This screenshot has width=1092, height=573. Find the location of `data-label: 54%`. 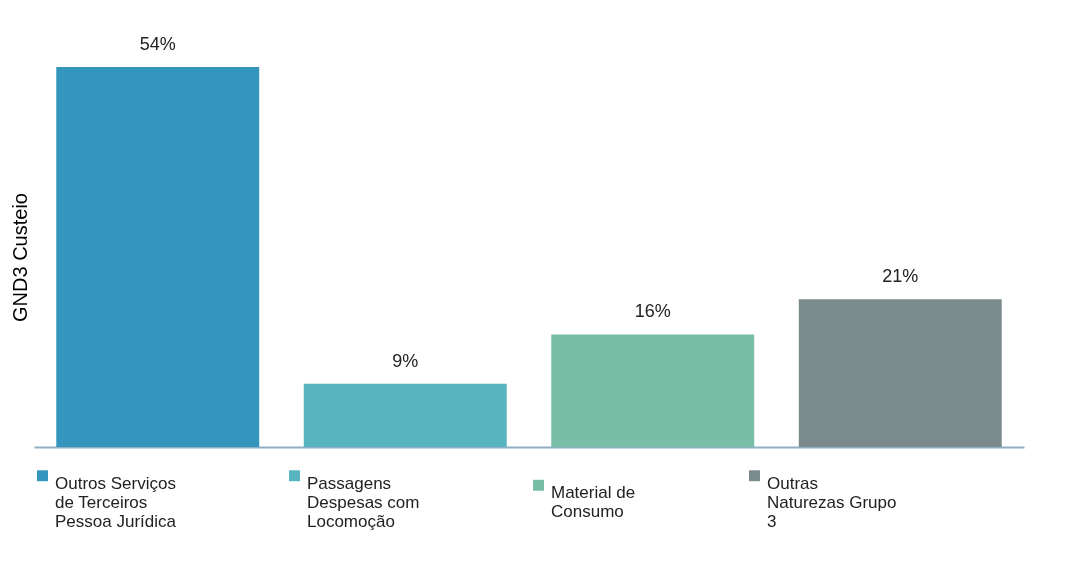

data-label: 54% is located at coordinates (157, 44).